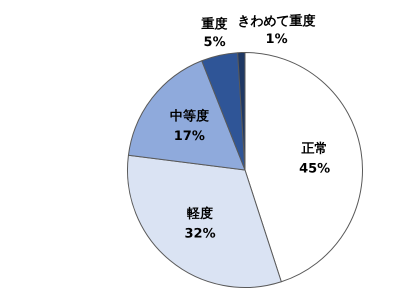  I want to click on data-label: 1%, so click(277, 39).